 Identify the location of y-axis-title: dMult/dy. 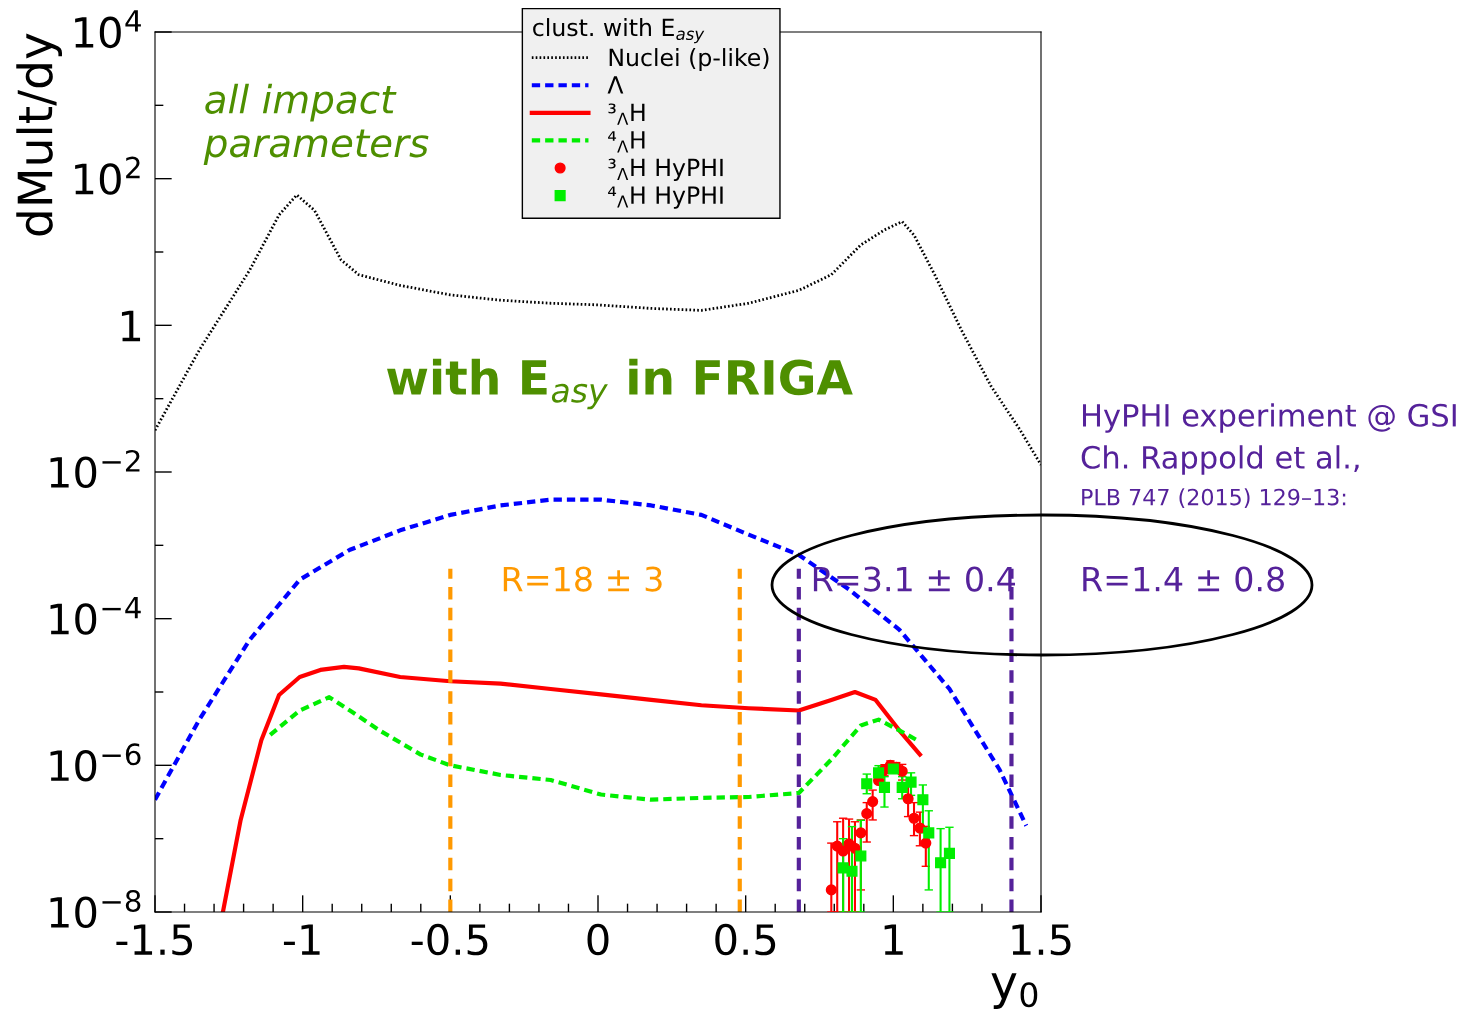
(39, 134).